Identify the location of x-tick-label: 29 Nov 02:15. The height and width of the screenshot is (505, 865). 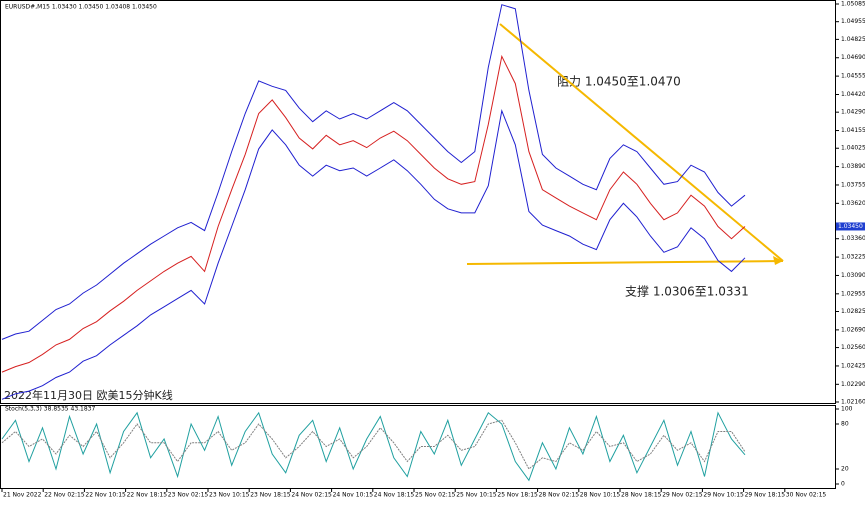
(682, 495).